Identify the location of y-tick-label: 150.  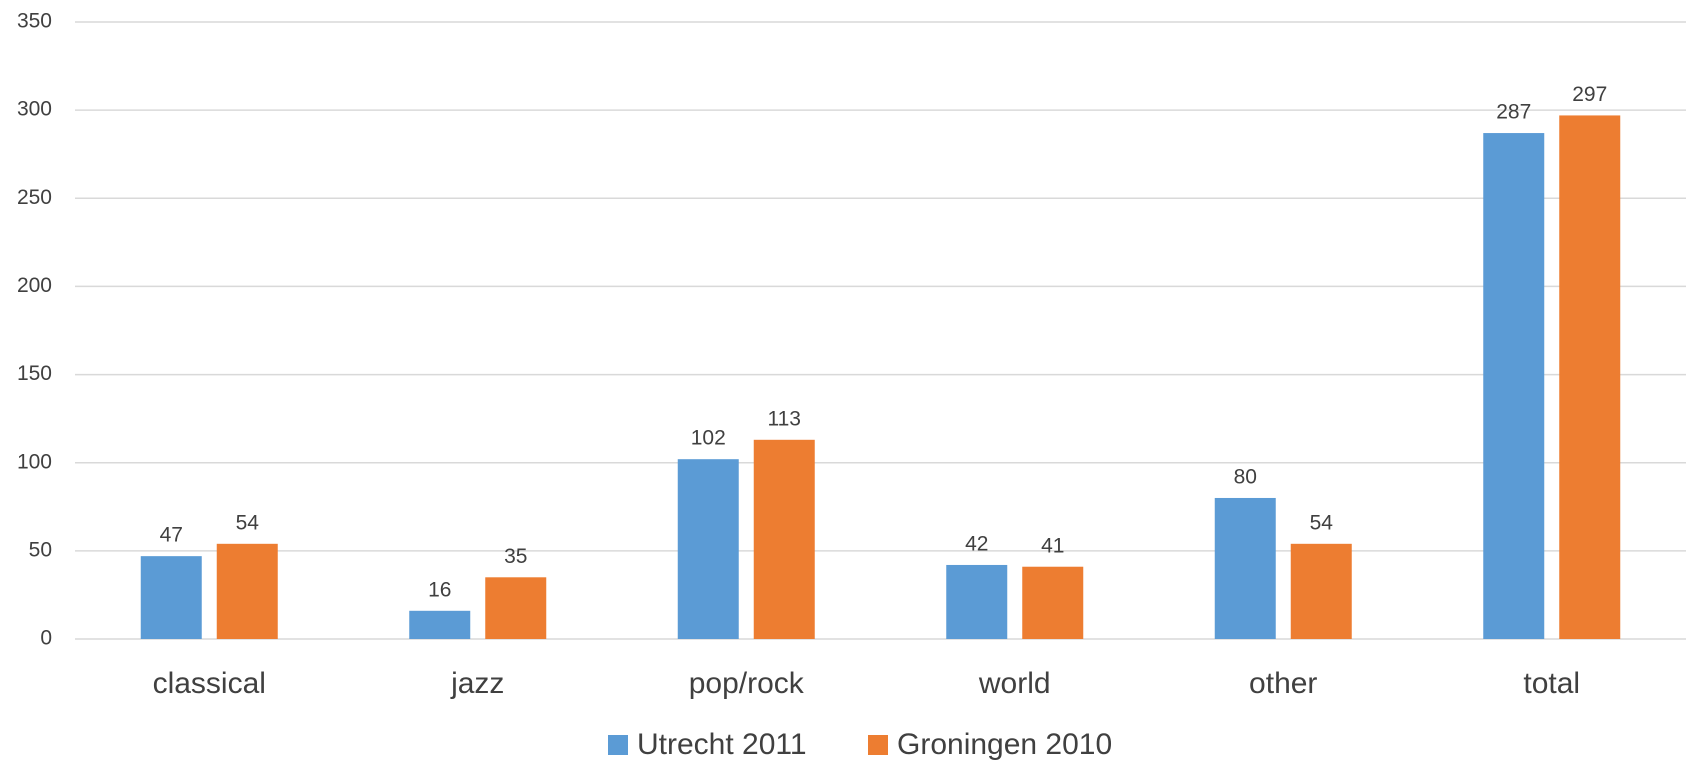
(34, 373).